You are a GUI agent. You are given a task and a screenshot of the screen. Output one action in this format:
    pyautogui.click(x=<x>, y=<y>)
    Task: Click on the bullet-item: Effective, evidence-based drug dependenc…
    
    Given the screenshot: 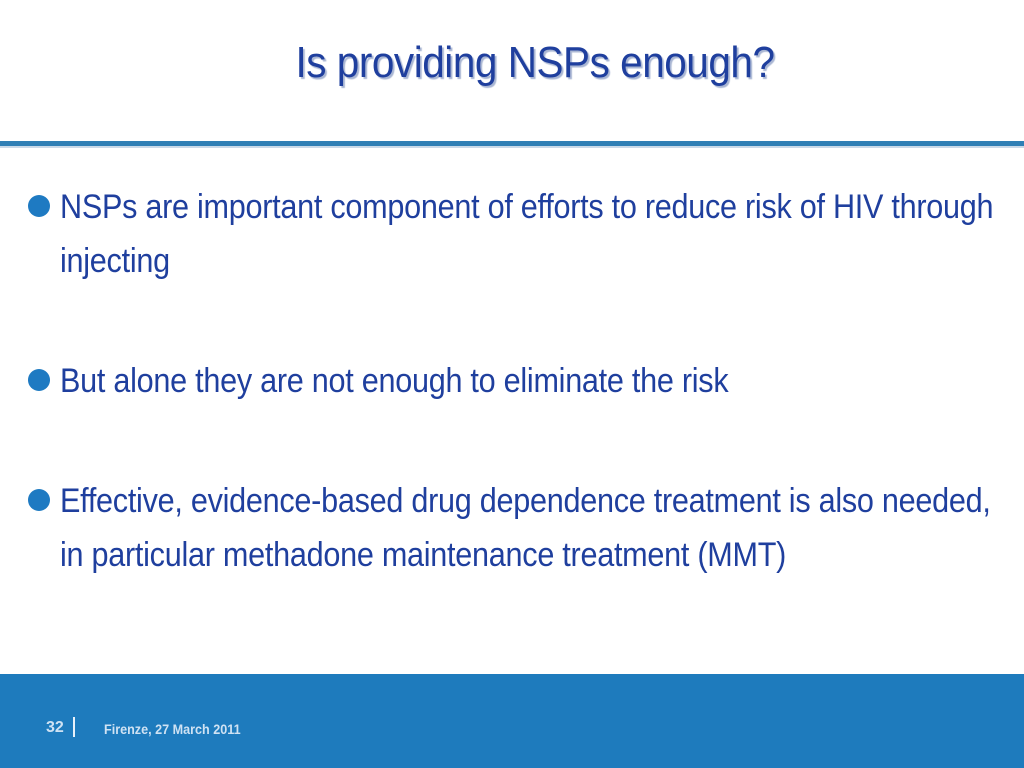 What is the action you would take?
    pyautogui.click(x=507, y=528)
    